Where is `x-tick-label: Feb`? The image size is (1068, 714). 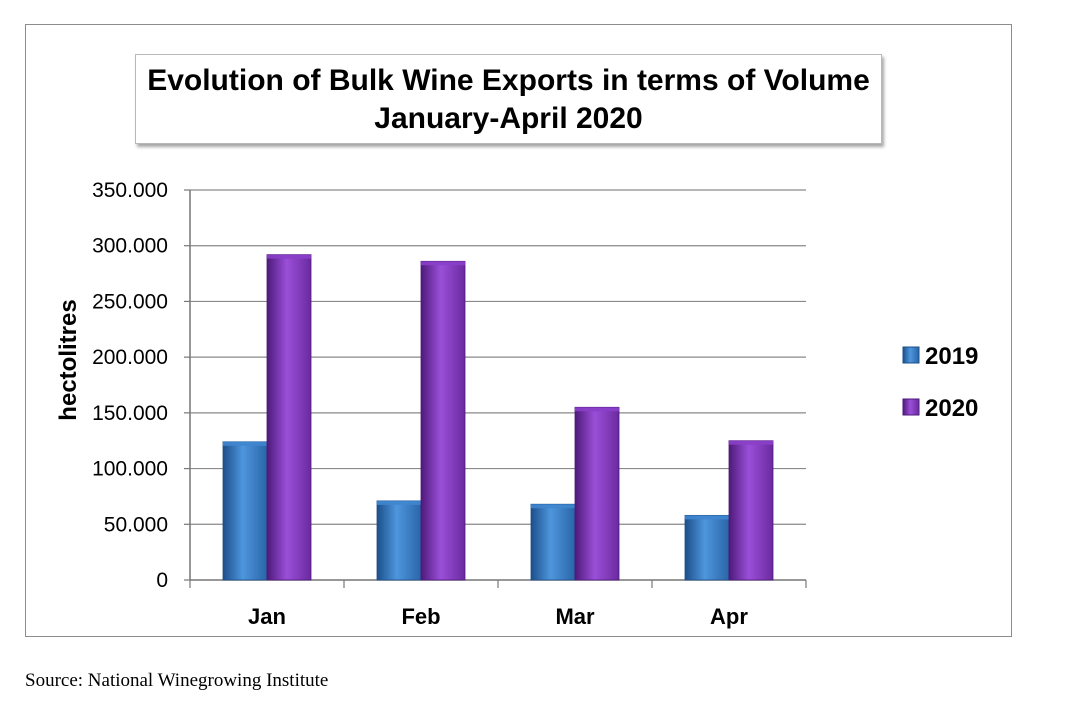 x-tick-label: Feb is located at coordinates (420, 616).